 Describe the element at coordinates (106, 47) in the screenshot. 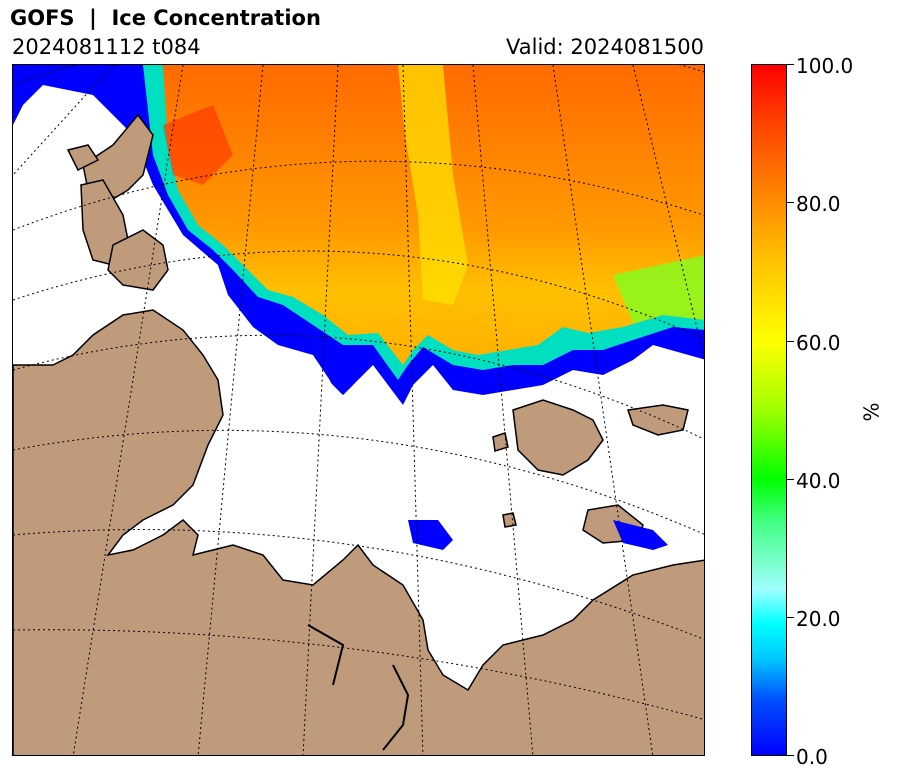

I see `run-label: 2024081112 t084` at that location.